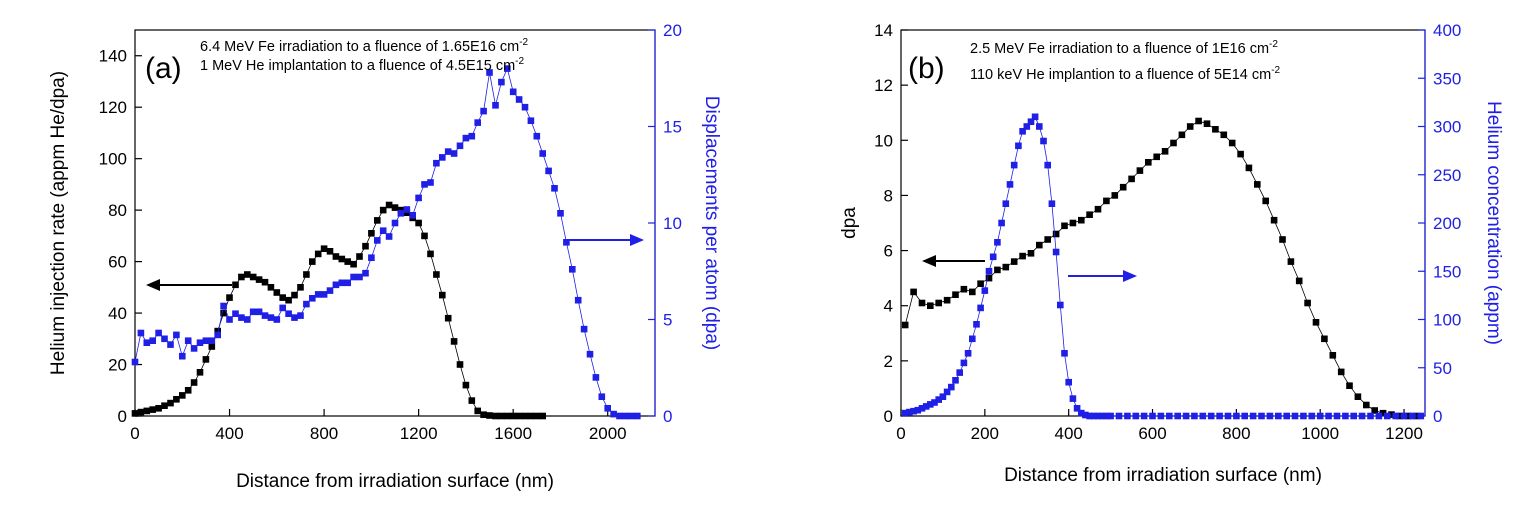 This screenshot has height=517, width=1525. Describe the element at coordinates (113, 56) in the screenshot. I see `y-left-tick-label: 140` at that location.